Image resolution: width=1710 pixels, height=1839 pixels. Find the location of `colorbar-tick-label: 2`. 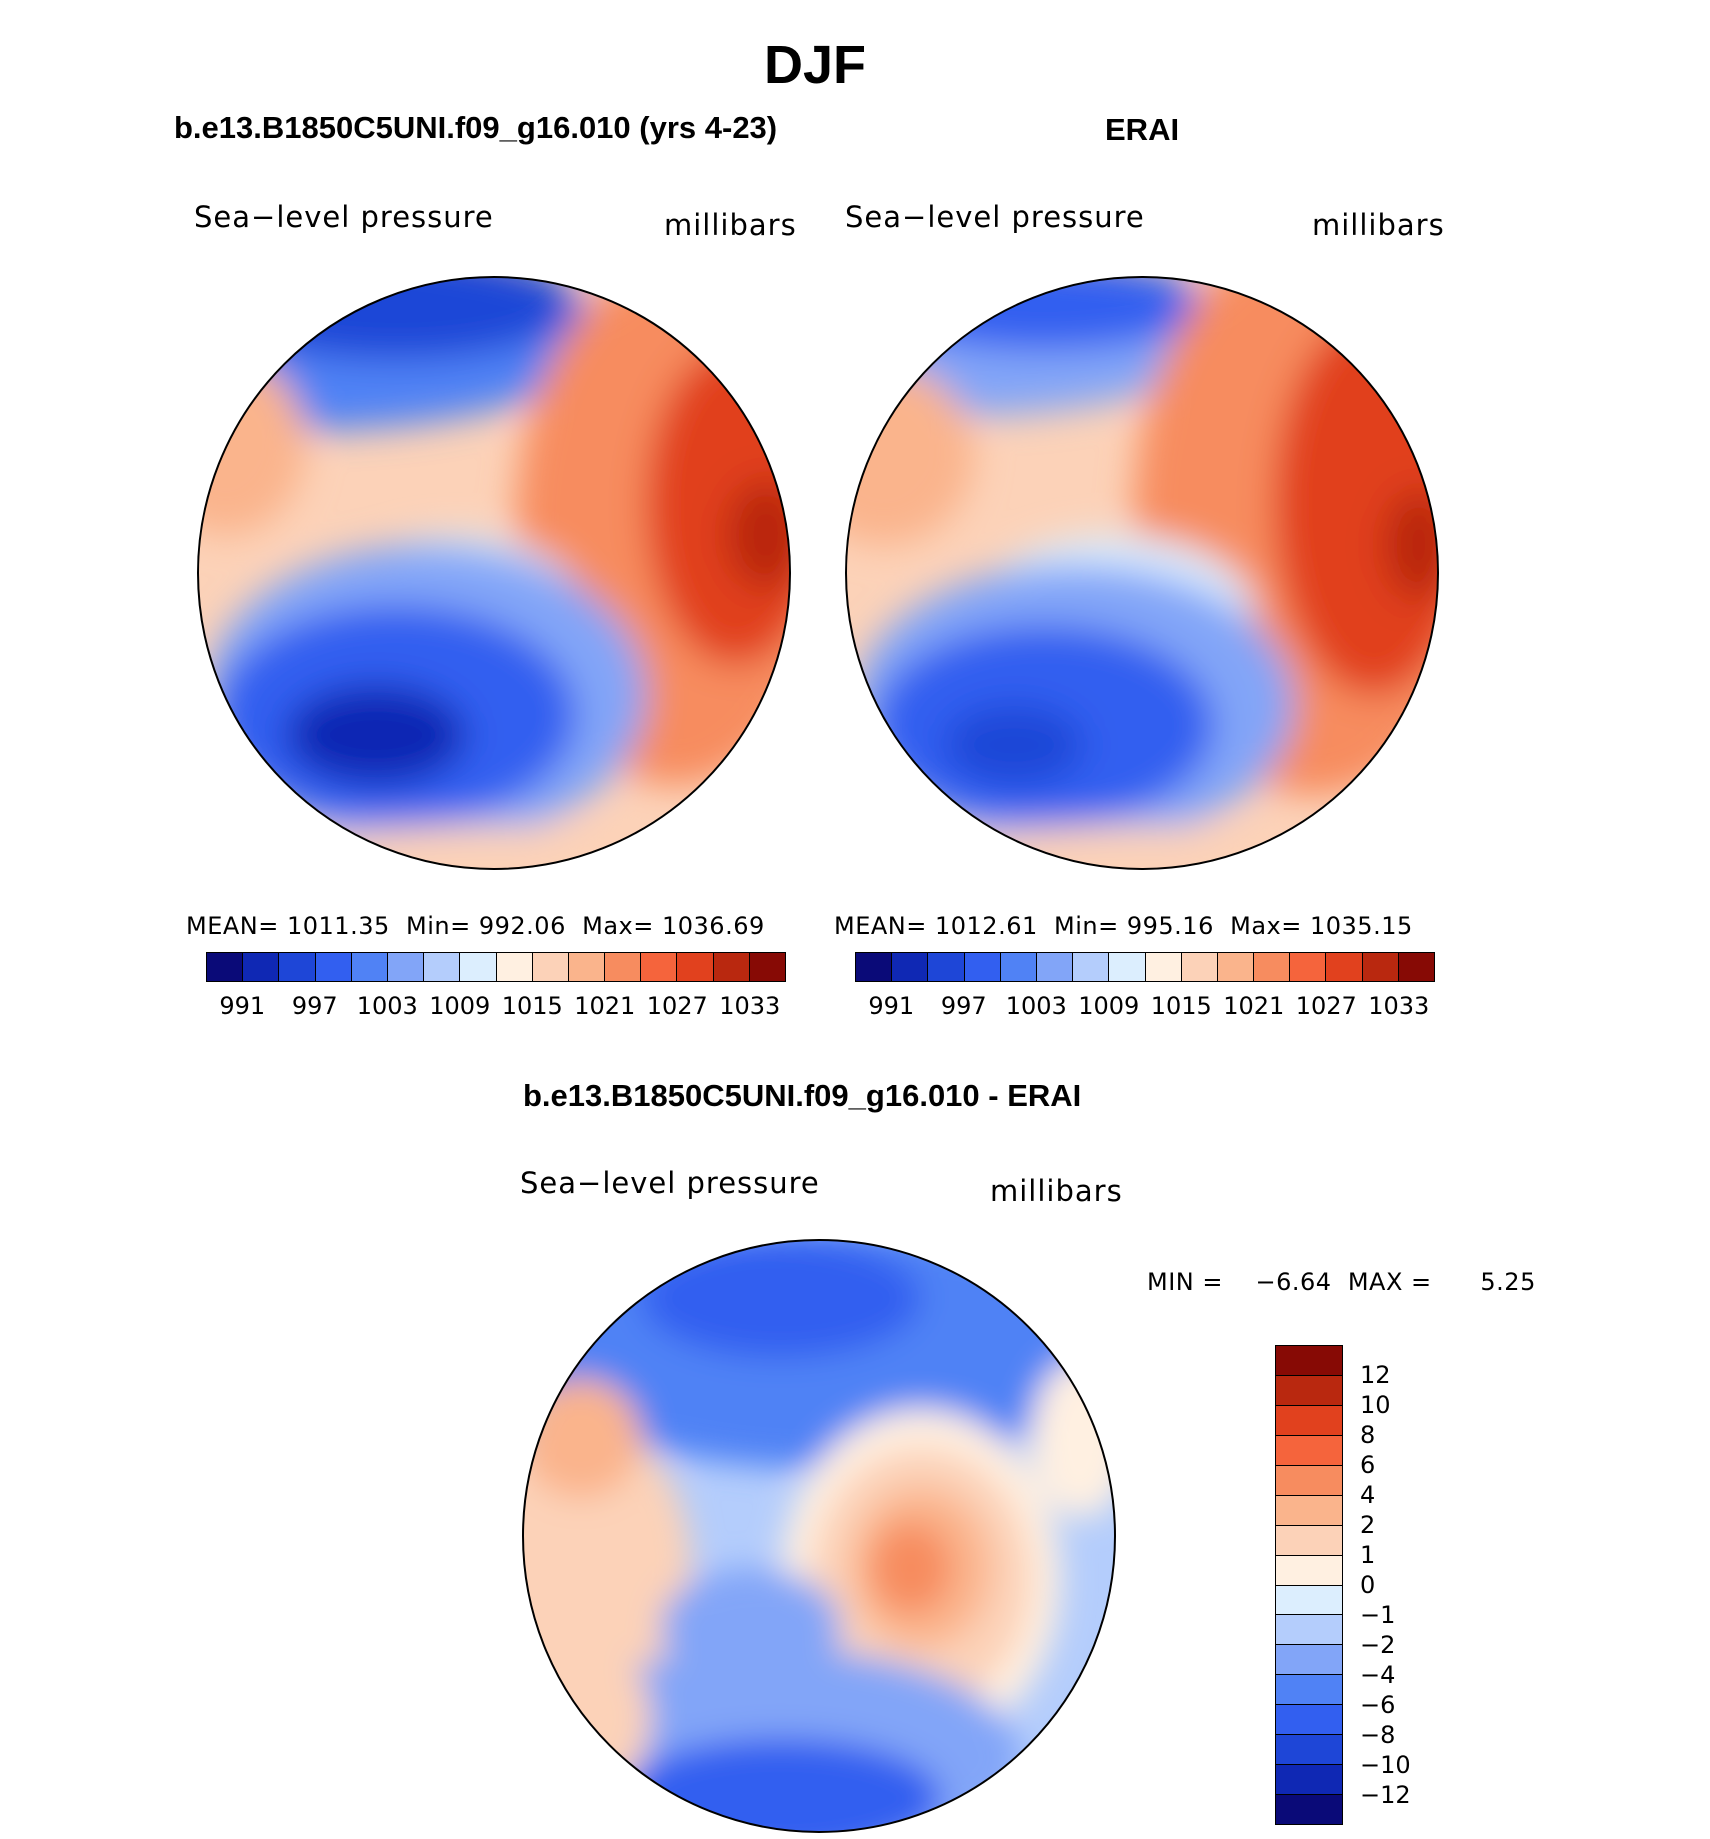

colorbar-tick-label: 2 is located at coordinates (1368, 1525).